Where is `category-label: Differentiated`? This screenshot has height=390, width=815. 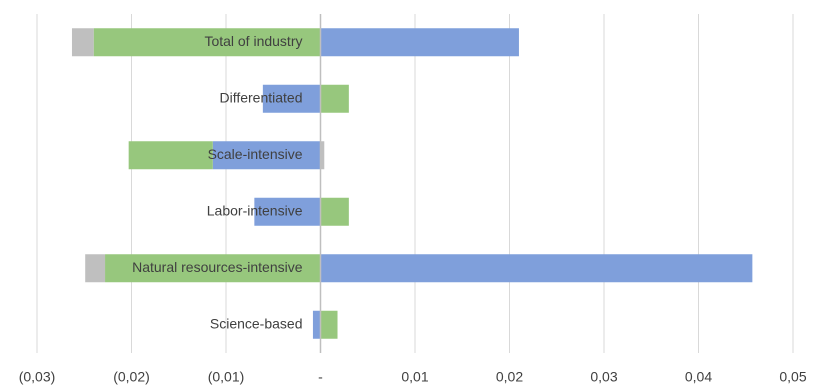
category-label: Differentiated is located at coordinates (260, 97).